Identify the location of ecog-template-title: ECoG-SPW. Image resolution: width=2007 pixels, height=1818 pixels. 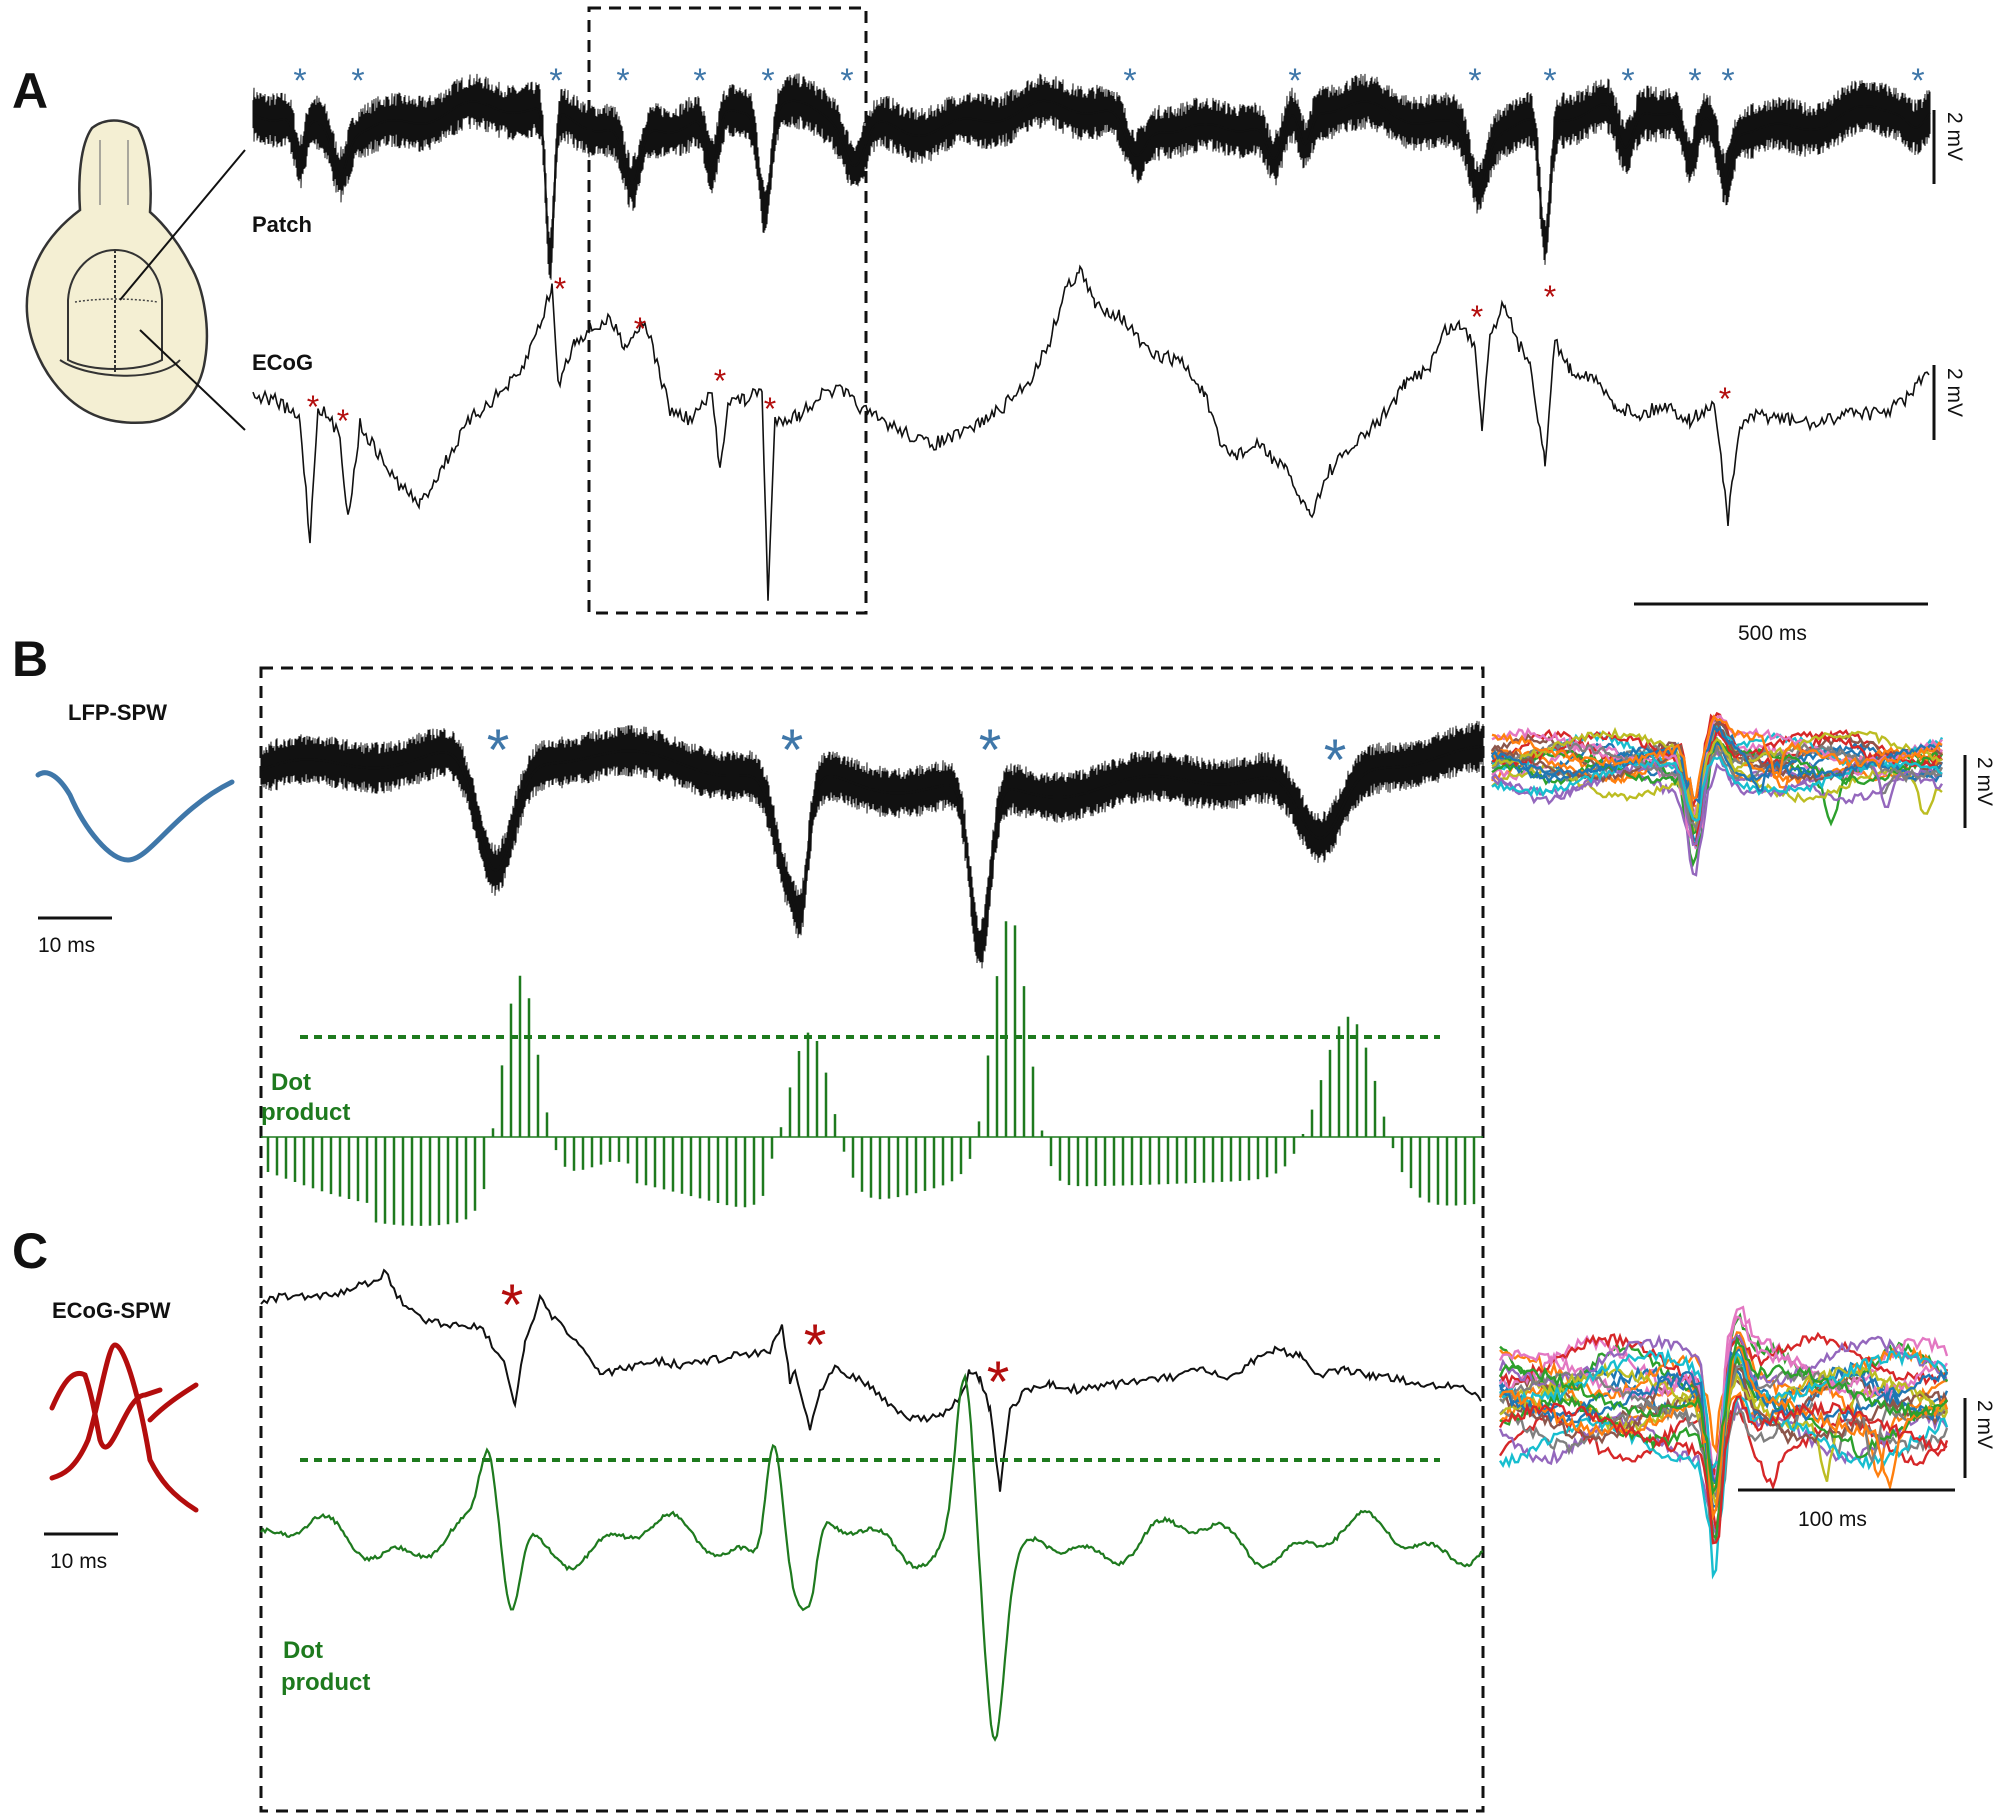
(111, 1310).